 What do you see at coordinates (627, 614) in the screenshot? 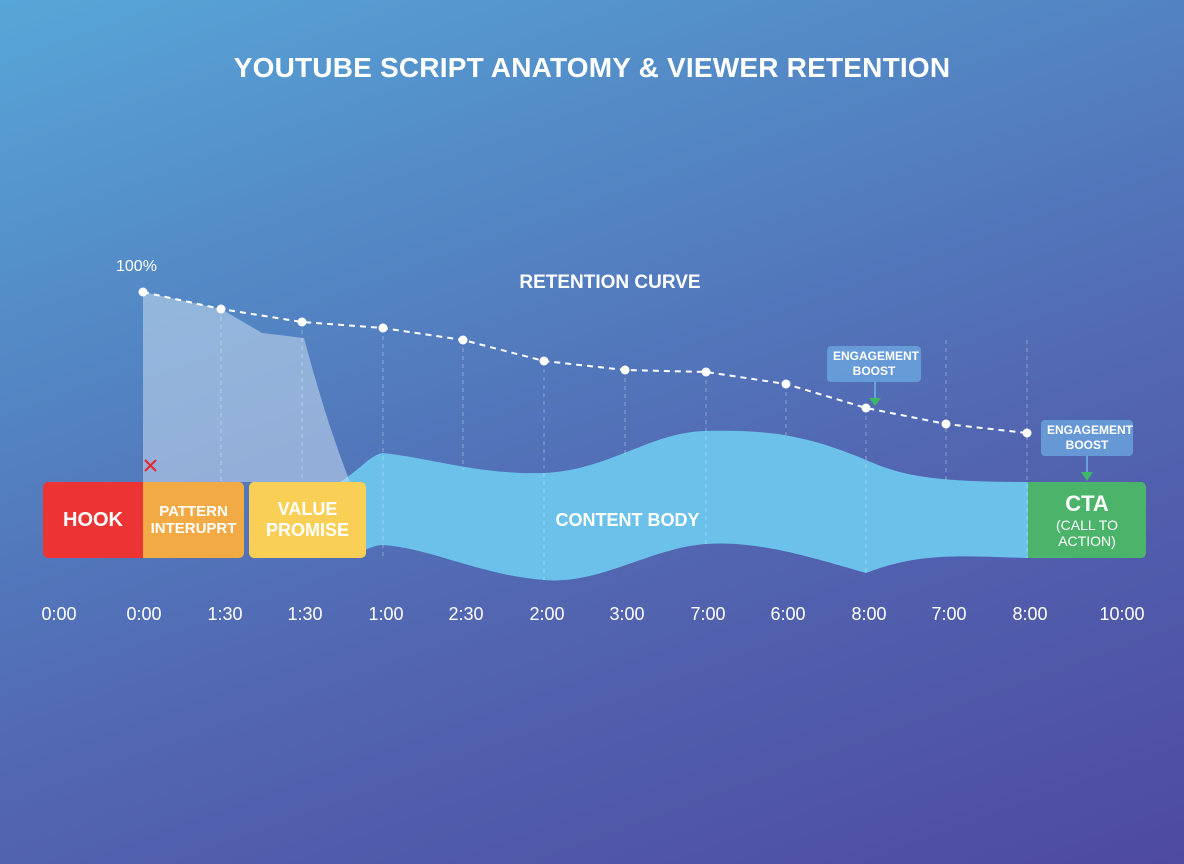
I see `x-tick: 3:00` at bounding box center [627, 614].